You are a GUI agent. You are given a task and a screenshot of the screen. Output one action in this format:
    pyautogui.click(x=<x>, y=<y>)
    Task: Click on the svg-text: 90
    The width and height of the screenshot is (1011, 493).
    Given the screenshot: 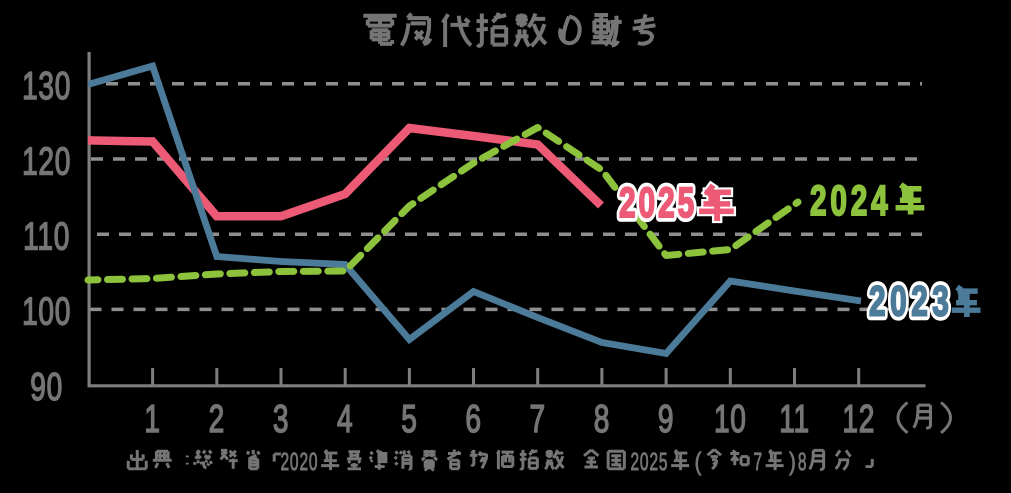 What is the action you would take?
    pyautogui.click(x=46, y=387)
    